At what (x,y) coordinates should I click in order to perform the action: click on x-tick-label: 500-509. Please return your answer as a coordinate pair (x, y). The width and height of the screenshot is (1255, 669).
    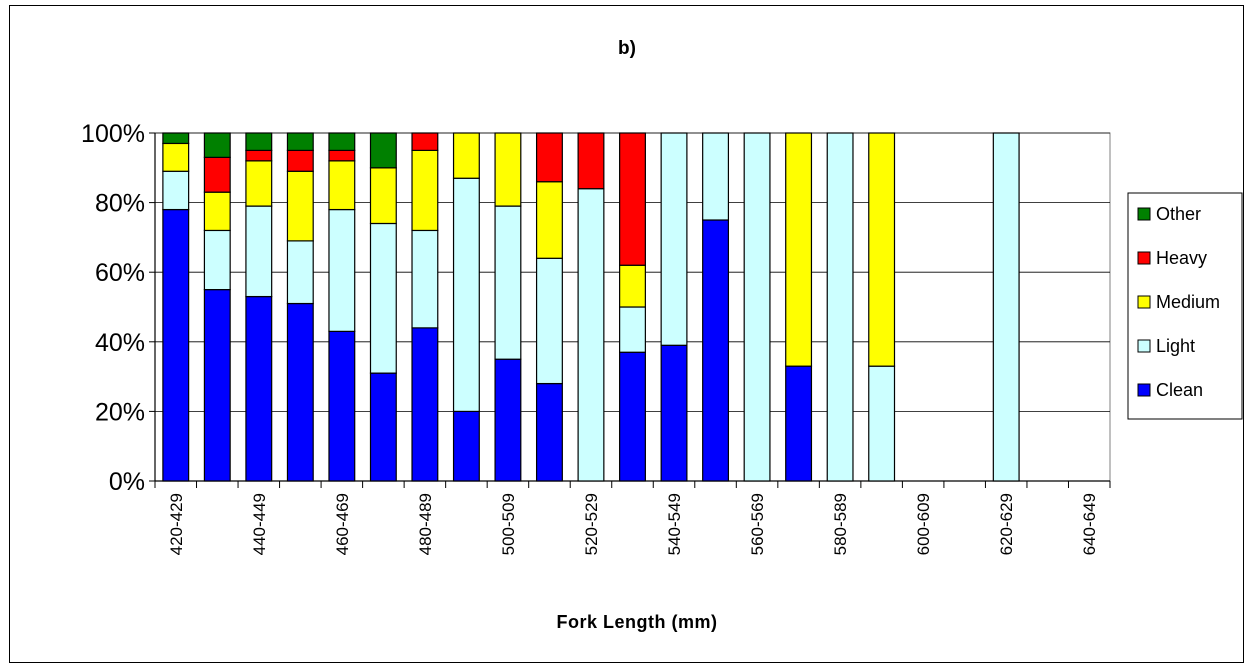
    Looking at the image, I should click on (508, 524).